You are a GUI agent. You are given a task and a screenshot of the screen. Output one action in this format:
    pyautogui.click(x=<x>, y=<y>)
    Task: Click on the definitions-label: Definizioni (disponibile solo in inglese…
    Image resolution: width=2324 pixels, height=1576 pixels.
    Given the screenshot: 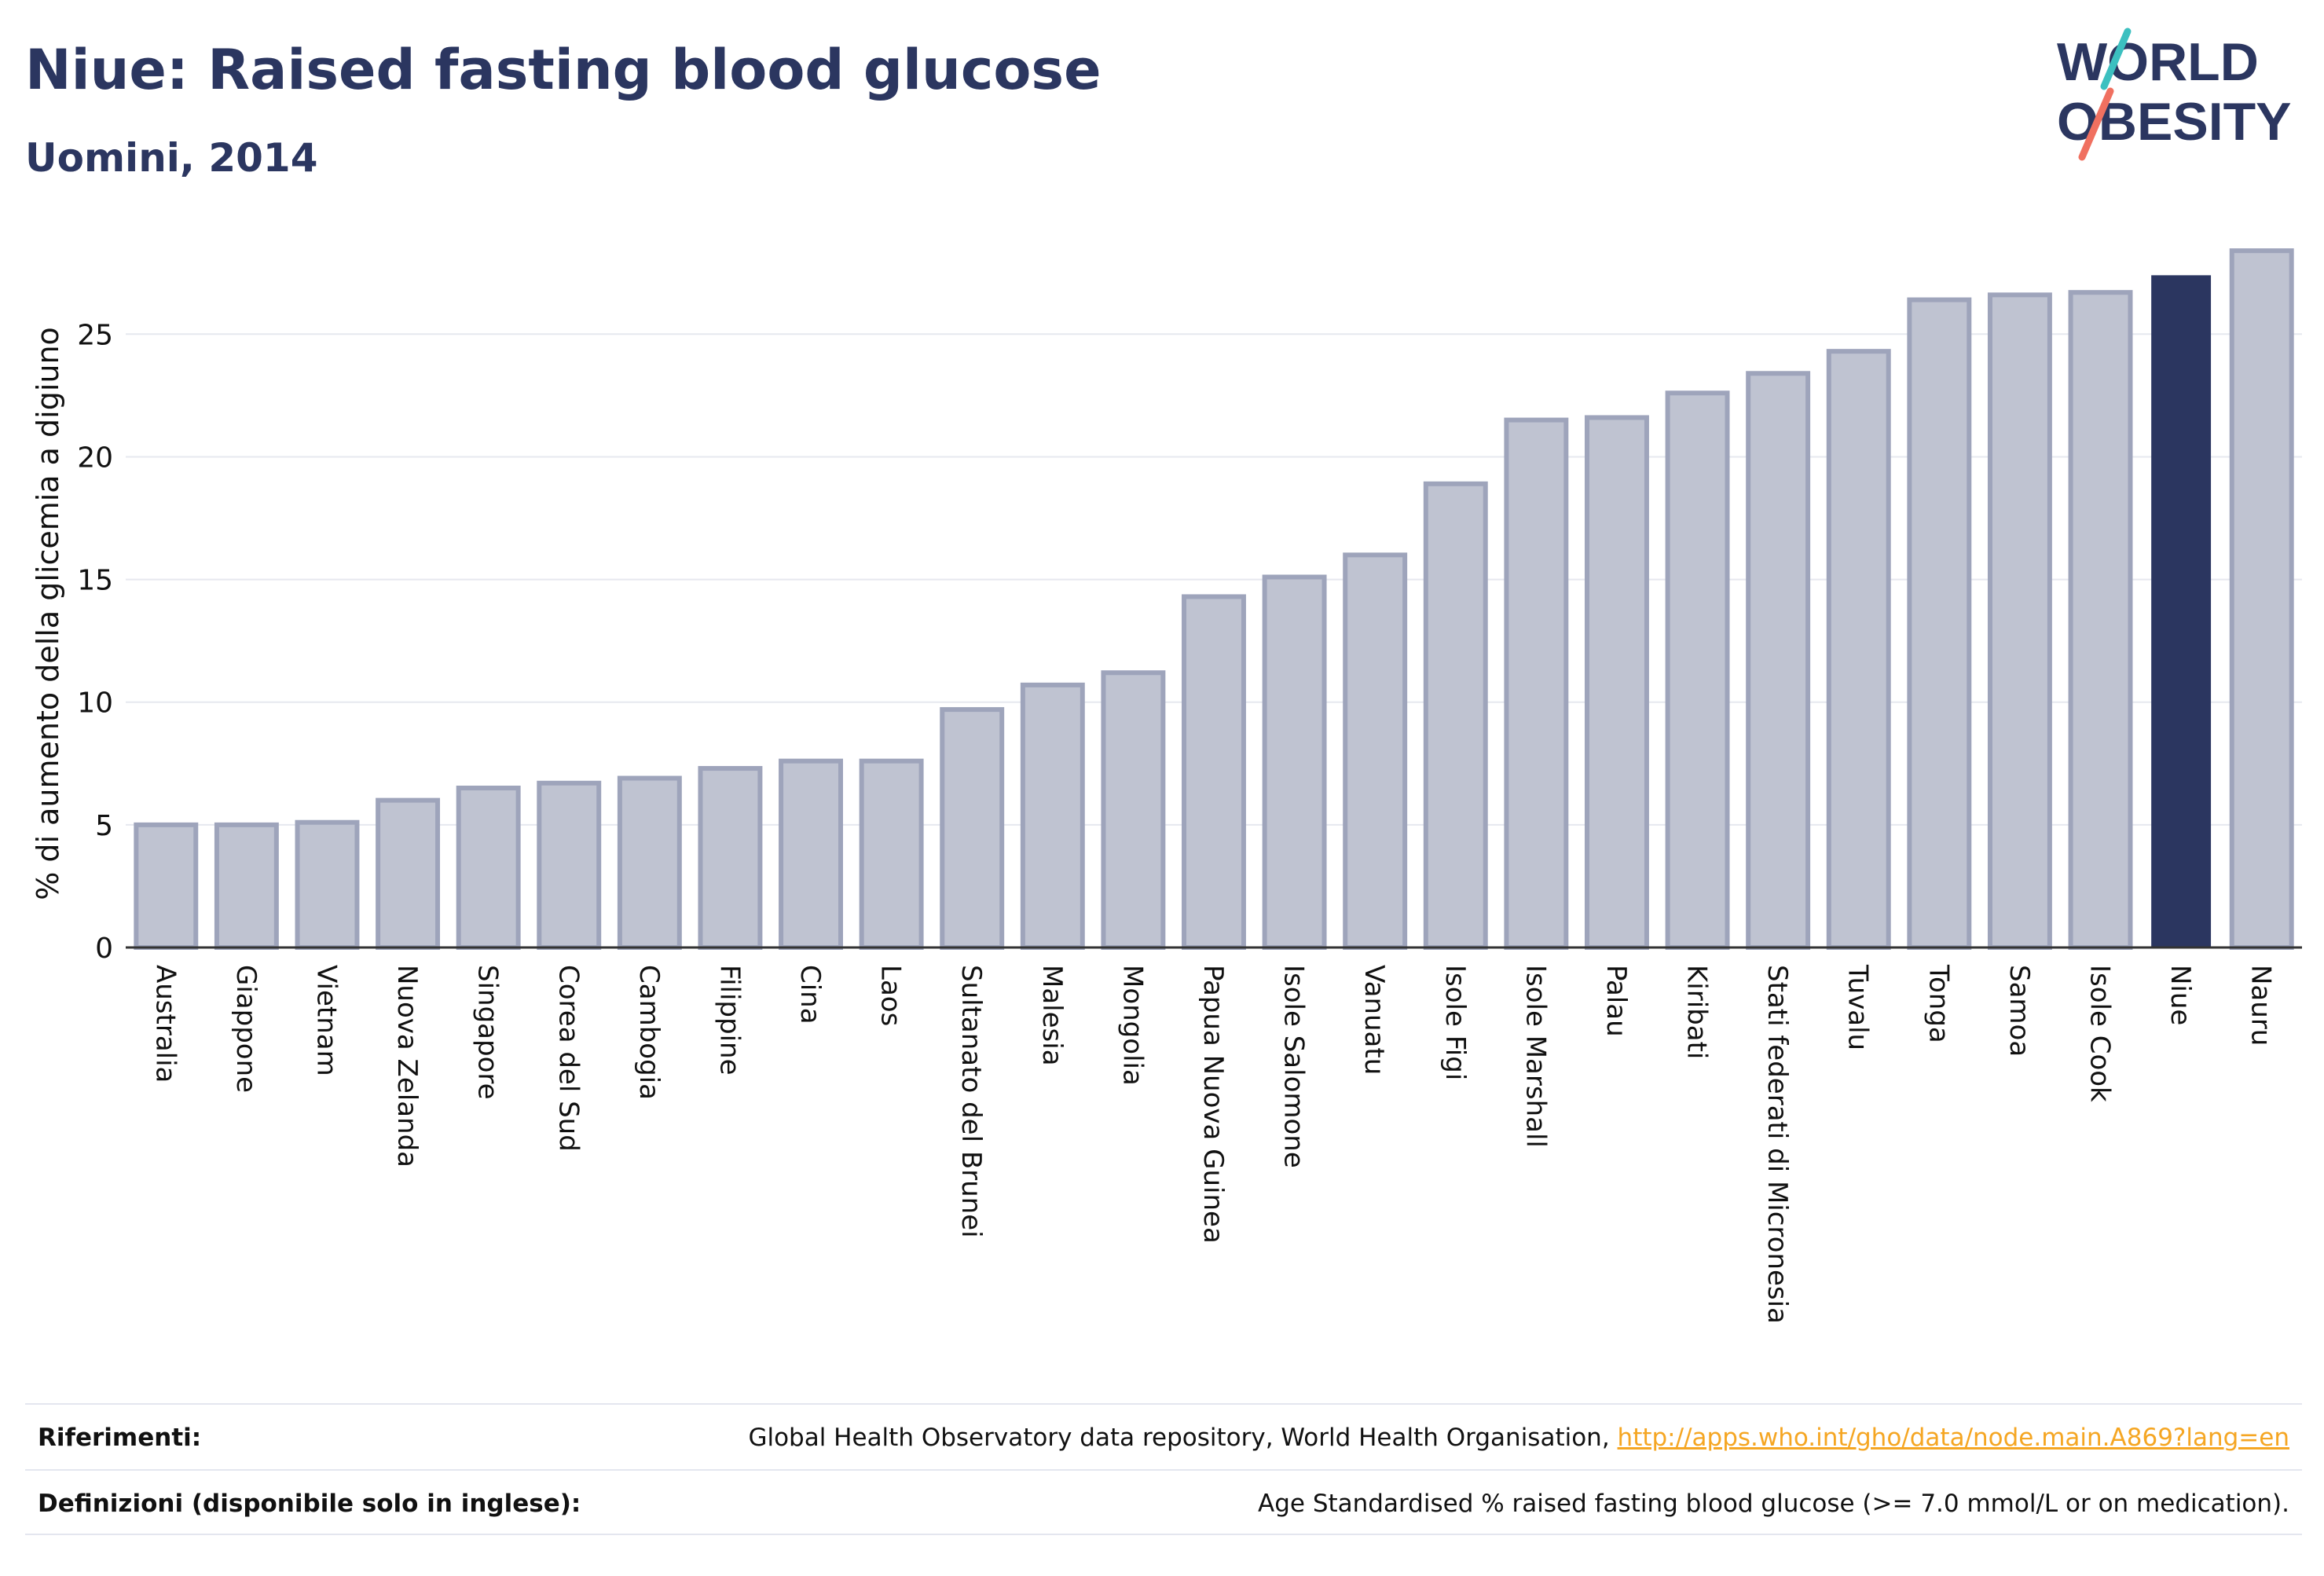 What is the action you would take?
    pyautogui.click(x=309, y=1504)
    